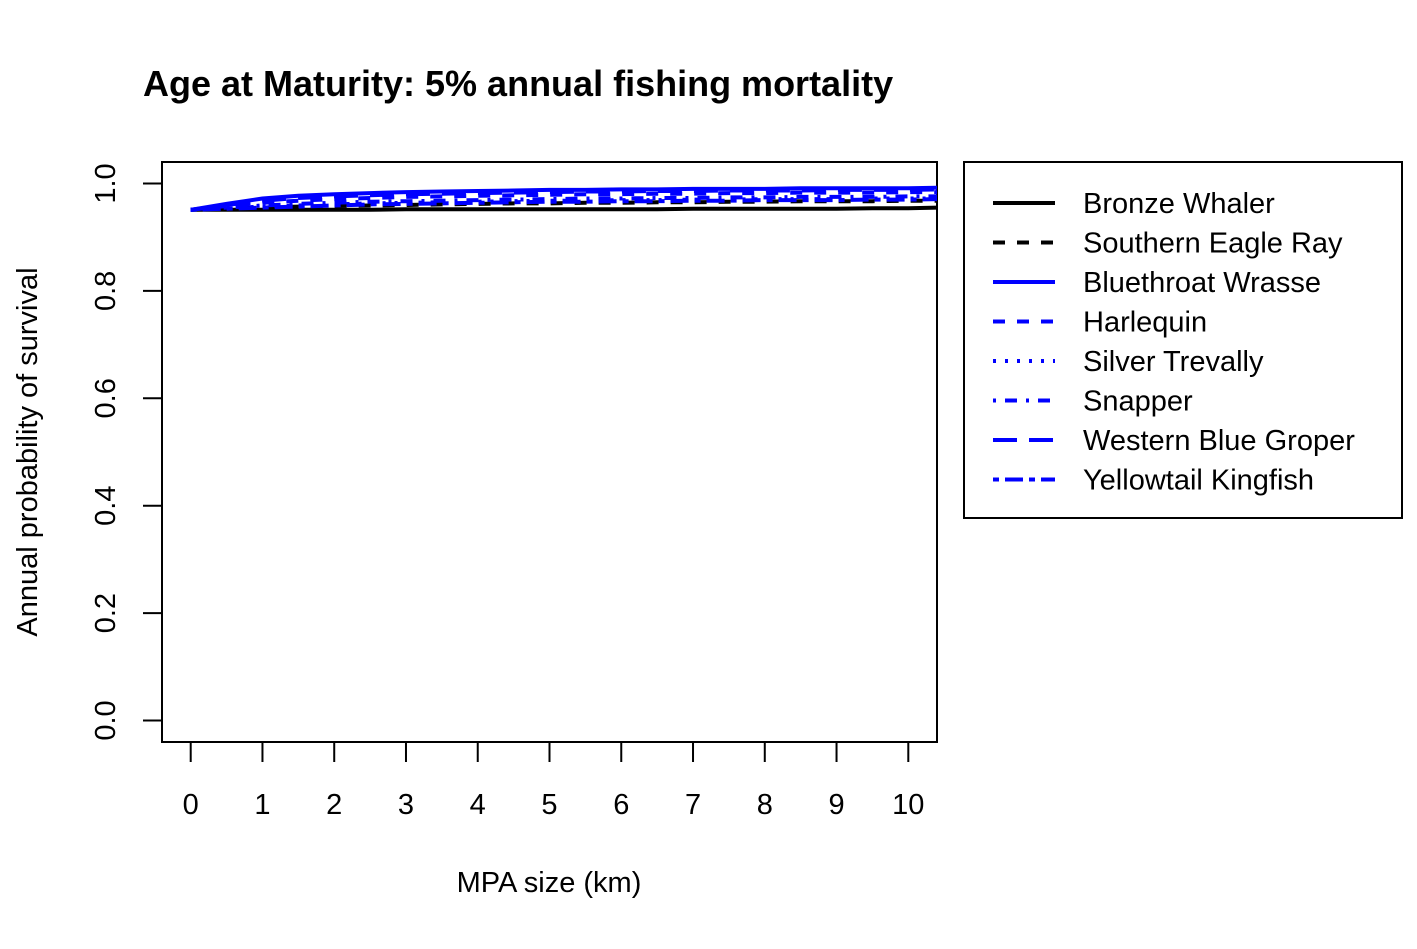 This screenshot has width=1417, height=949. What do you see at coordinates (1138, 402) in the screenshot?
I see `legend-label: Snapper` at bounding box center [1138, 402].